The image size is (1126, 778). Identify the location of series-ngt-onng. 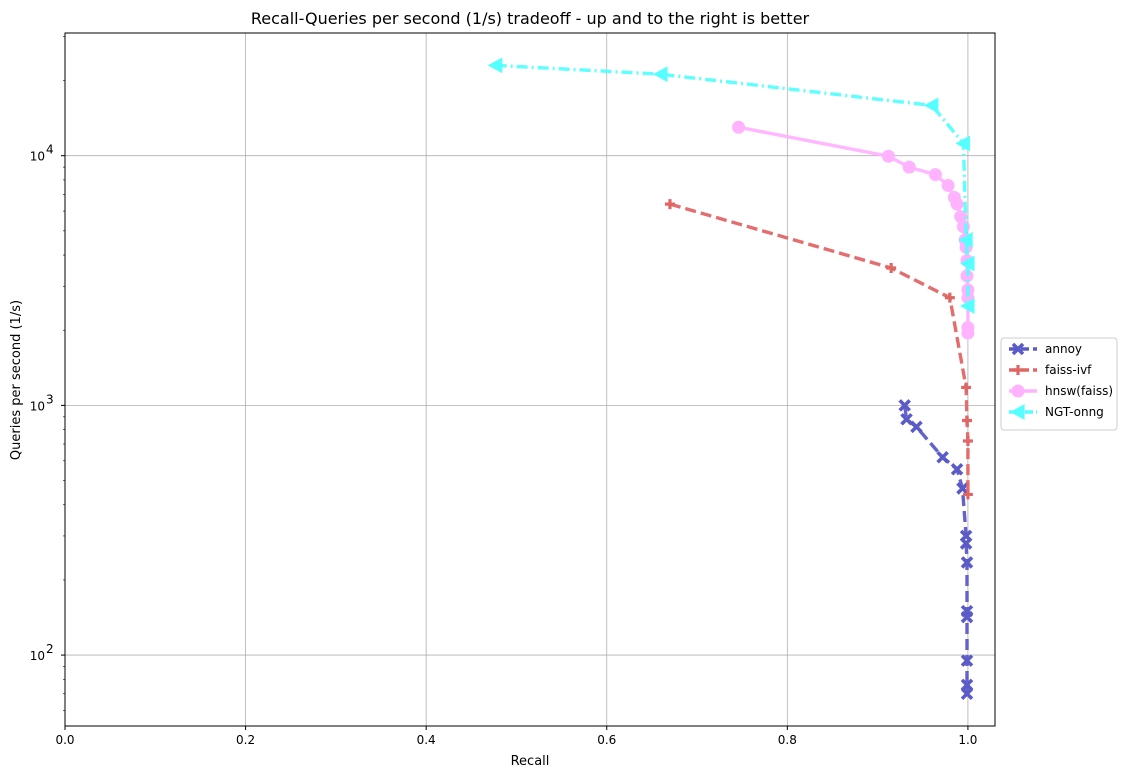
(731, 185).